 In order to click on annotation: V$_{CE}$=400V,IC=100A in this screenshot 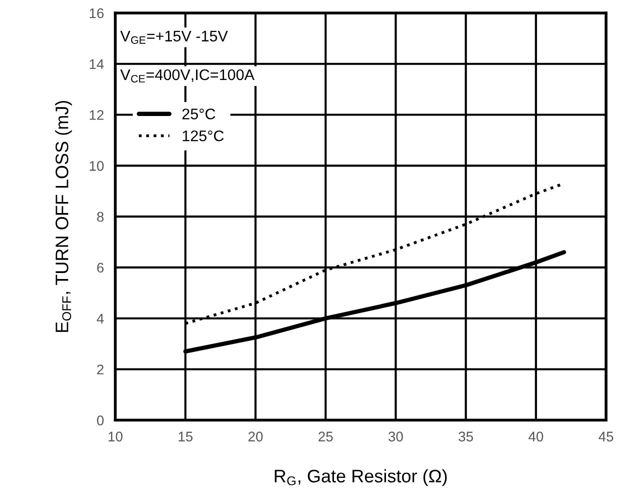, I will do `click(187, 76)`.